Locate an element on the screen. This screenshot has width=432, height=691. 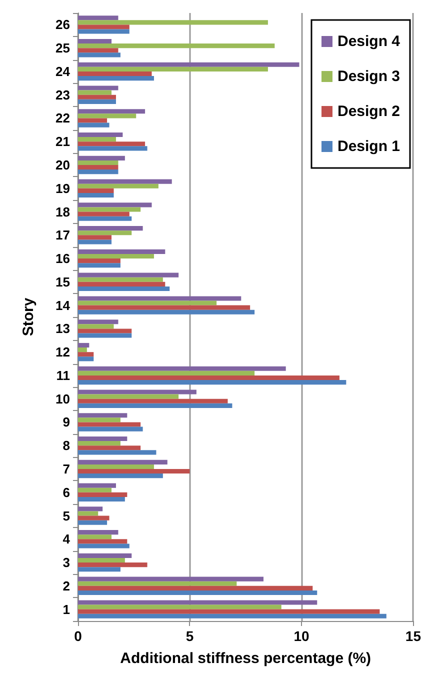
y-tick-label: 9 is located at coordinates (66, 422).